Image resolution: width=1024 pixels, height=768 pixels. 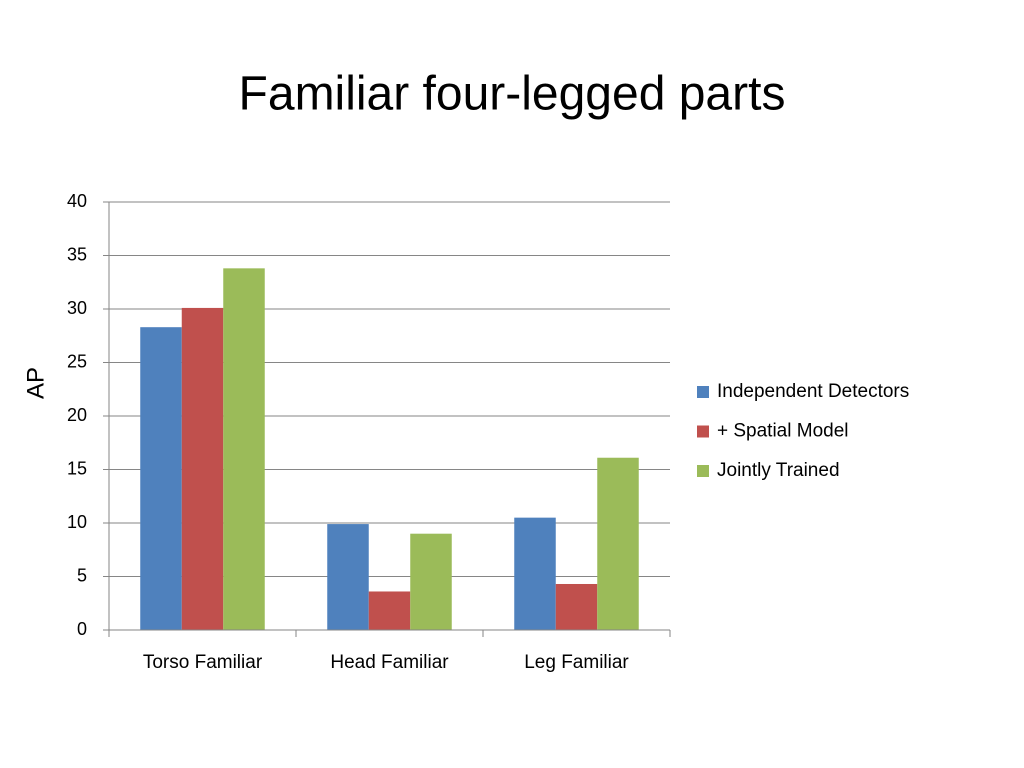 I want to click on legend-label: + Spatial Model, so click(x=783, y=431).